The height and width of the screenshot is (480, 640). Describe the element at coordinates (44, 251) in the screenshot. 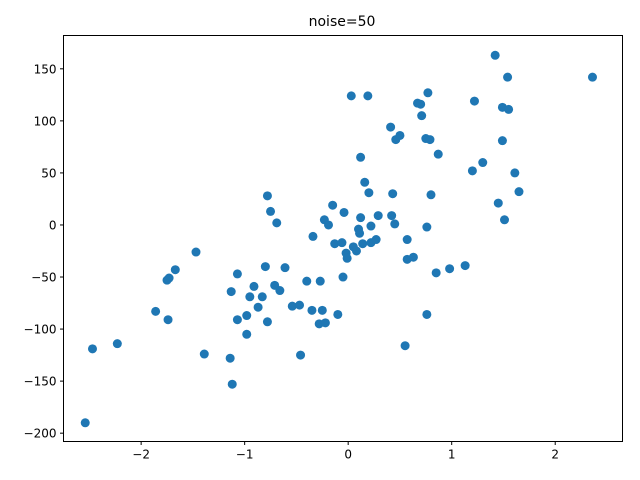

I see `y-axis: −200 −150 −100 −50 0 50 100 150` at that location.